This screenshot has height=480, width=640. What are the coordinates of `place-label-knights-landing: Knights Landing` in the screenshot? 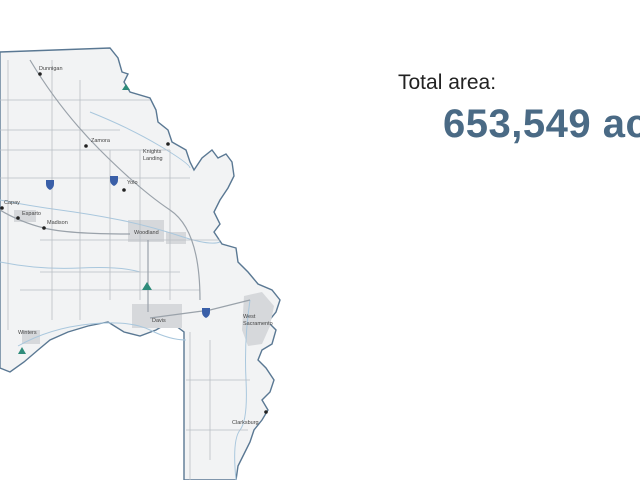 It's located at (153, 155).